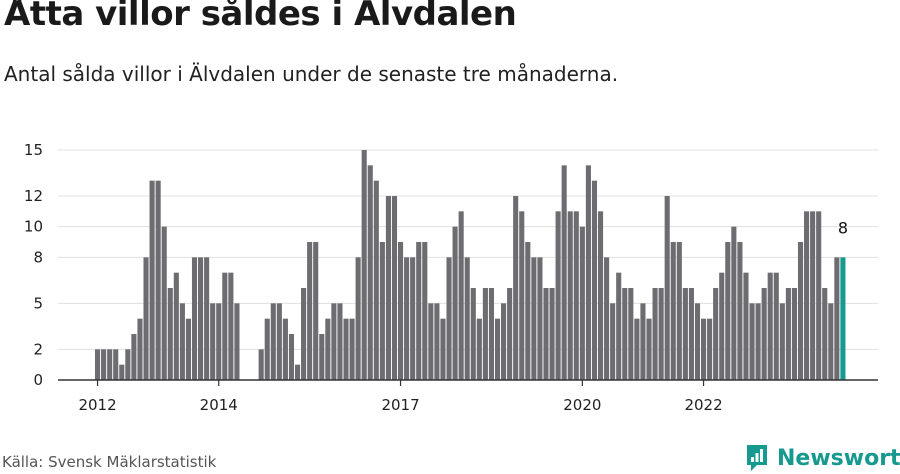 This screenshot has width=900, height=474. Describe the element at coordinates (260, 17) in the screenshot. I see `chart-title: Åtta villor såldes i Älvdalen` at that location.